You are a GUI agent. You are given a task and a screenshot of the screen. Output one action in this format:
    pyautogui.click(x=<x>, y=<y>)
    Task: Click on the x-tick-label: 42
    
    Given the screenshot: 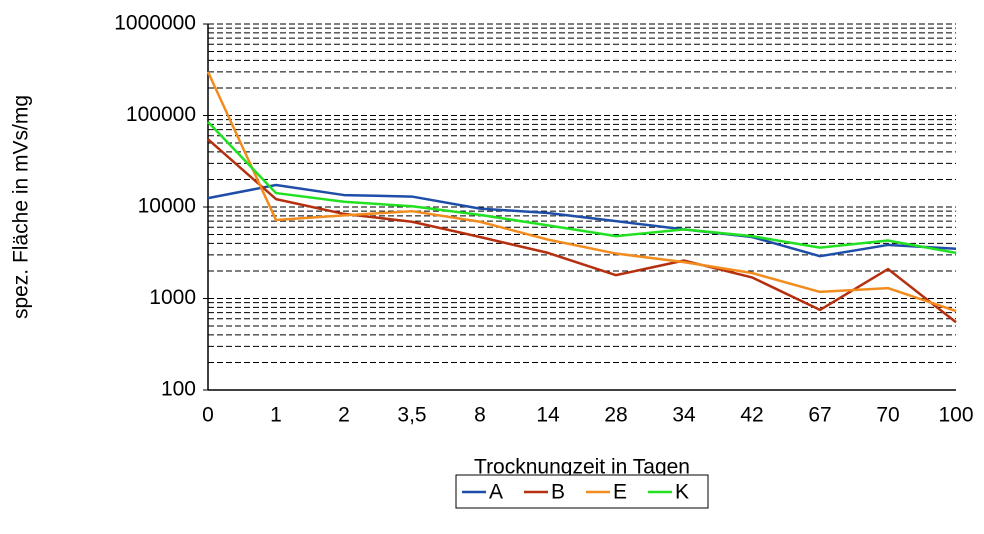 What is the action you would take?
    pyautogui.click(x=751, y=415)
    